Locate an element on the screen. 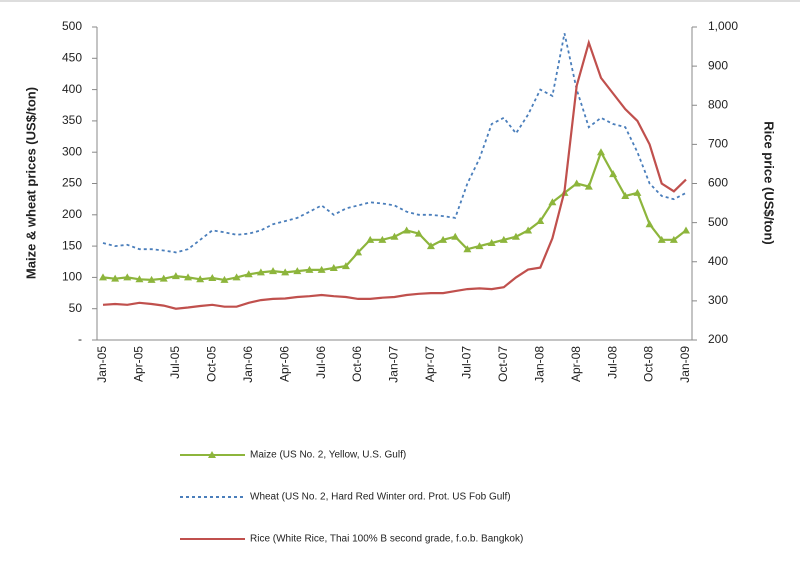 This screenshot has height=568, width=800. y2-tick-label: 300 is located at coordinates (718, 300).